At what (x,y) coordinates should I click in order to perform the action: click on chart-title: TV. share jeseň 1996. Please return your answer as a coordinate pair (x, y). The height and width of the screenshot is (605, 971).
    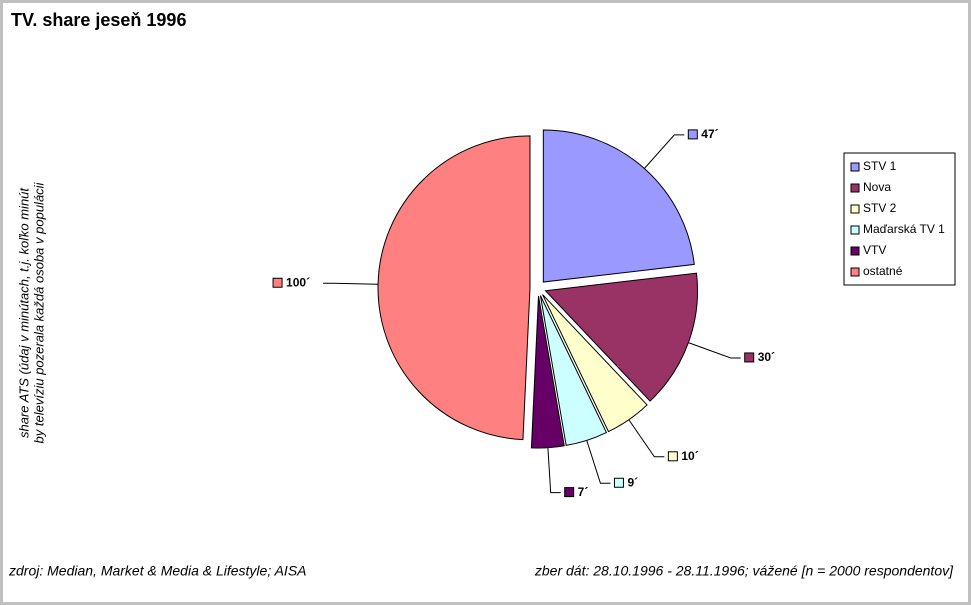
    Looking at the image, I should click on (98, 20).